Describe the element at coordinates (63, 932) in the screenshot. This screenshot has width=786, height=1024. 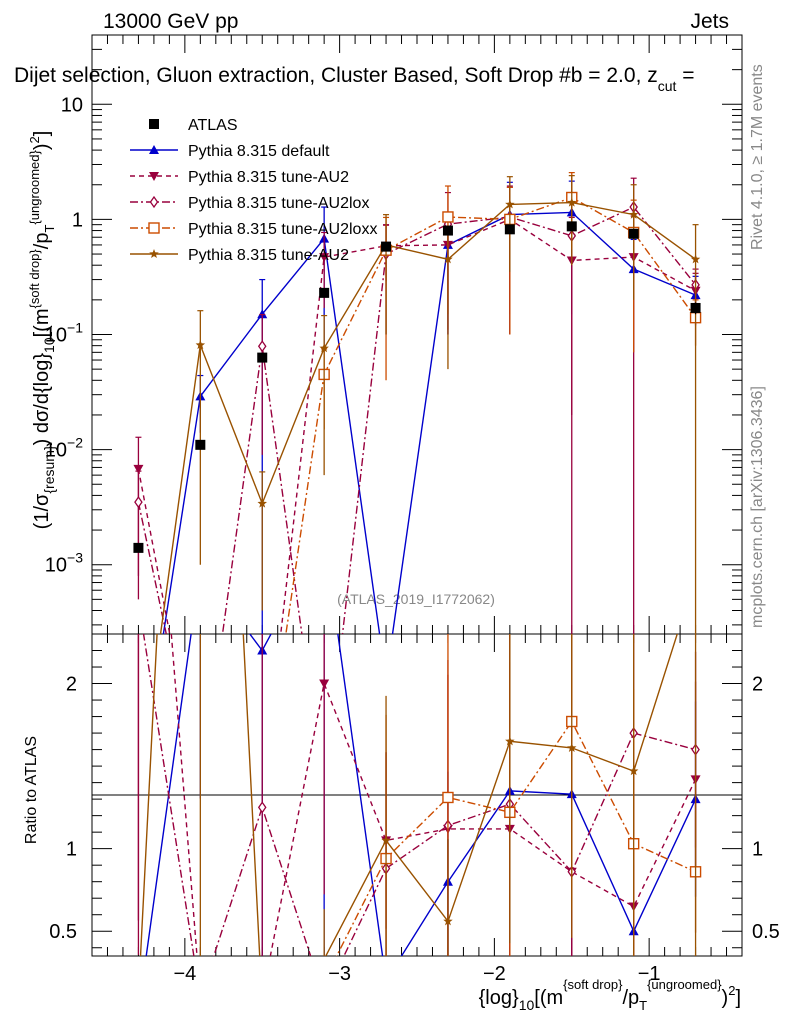
I see `ratio-y-tick-label: 0.5` at that location.